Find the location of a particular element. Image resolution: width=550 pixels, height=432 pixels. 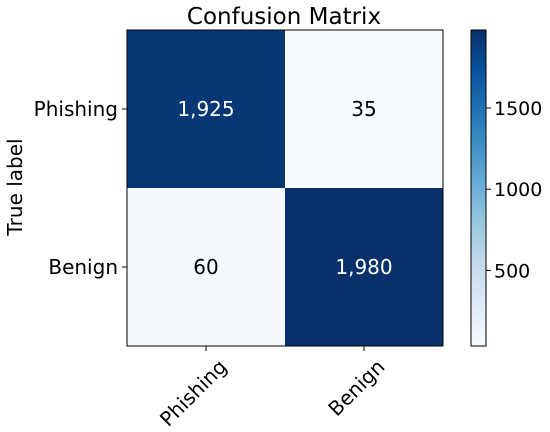

colorbar-tick-label: 500 is located at coordinates (512, 271).